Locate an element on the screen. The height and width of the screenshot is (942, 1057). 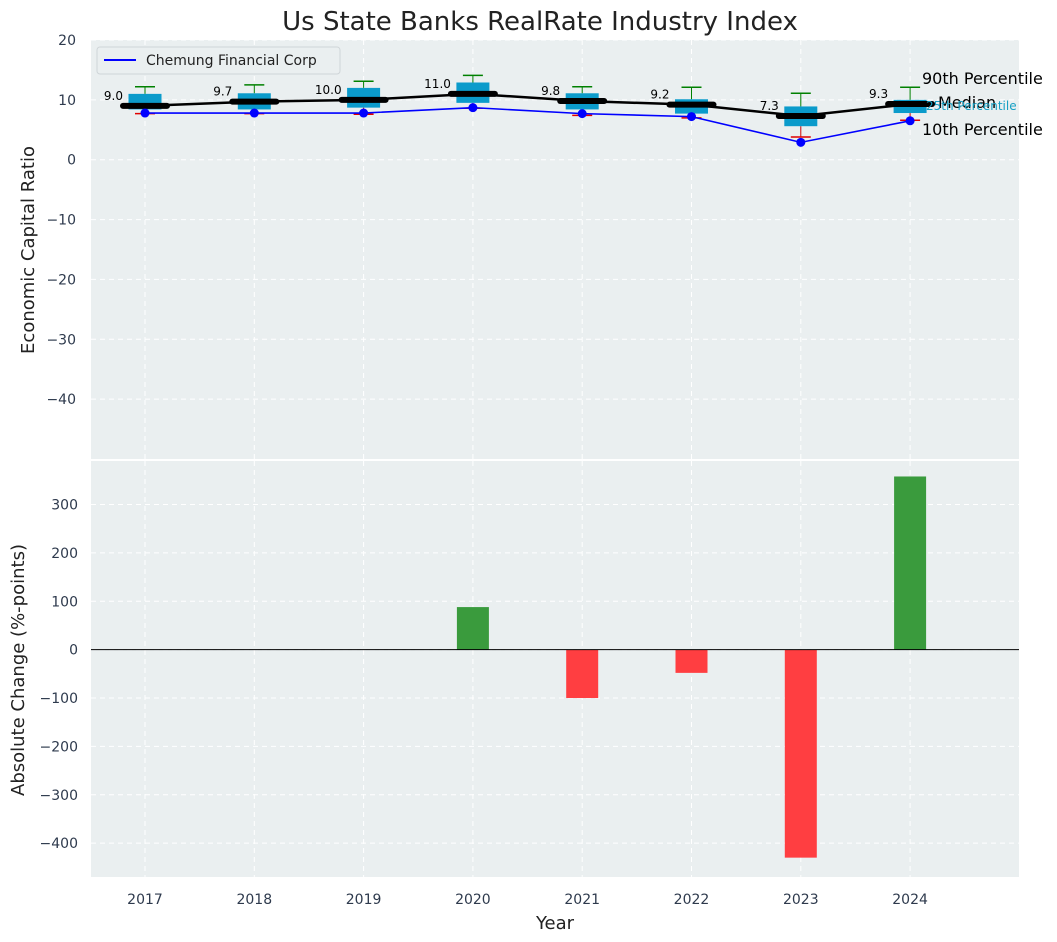
x-tick-label: 2022 is located at coordinates (692, 900).